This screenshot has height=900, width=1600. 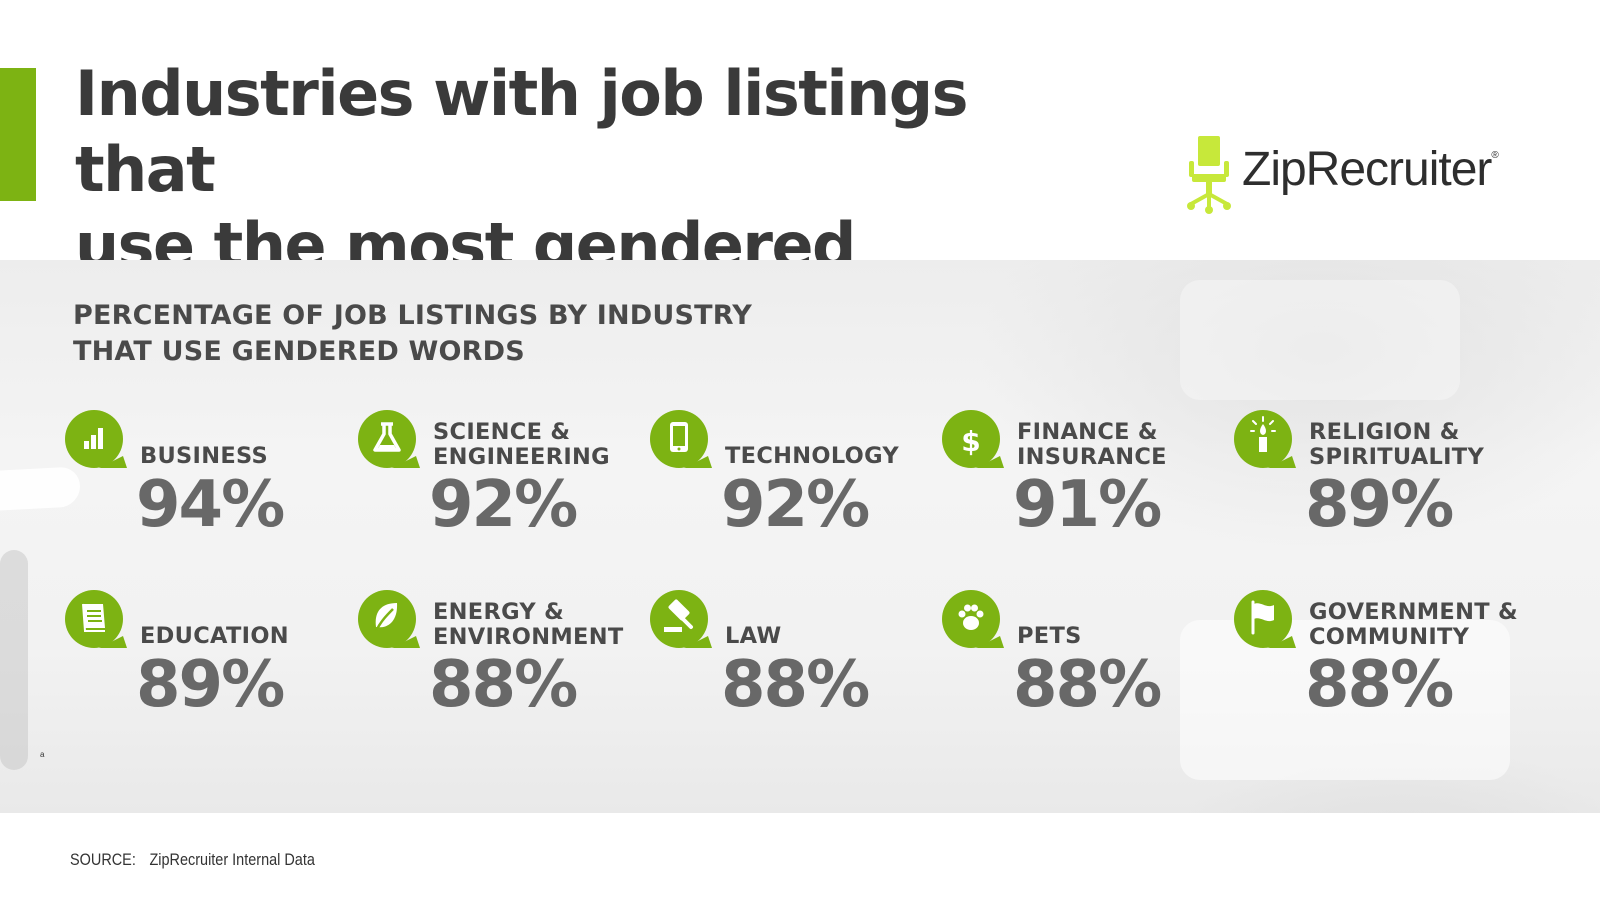 I want to click on book-icon, so click(x=96, y=619).